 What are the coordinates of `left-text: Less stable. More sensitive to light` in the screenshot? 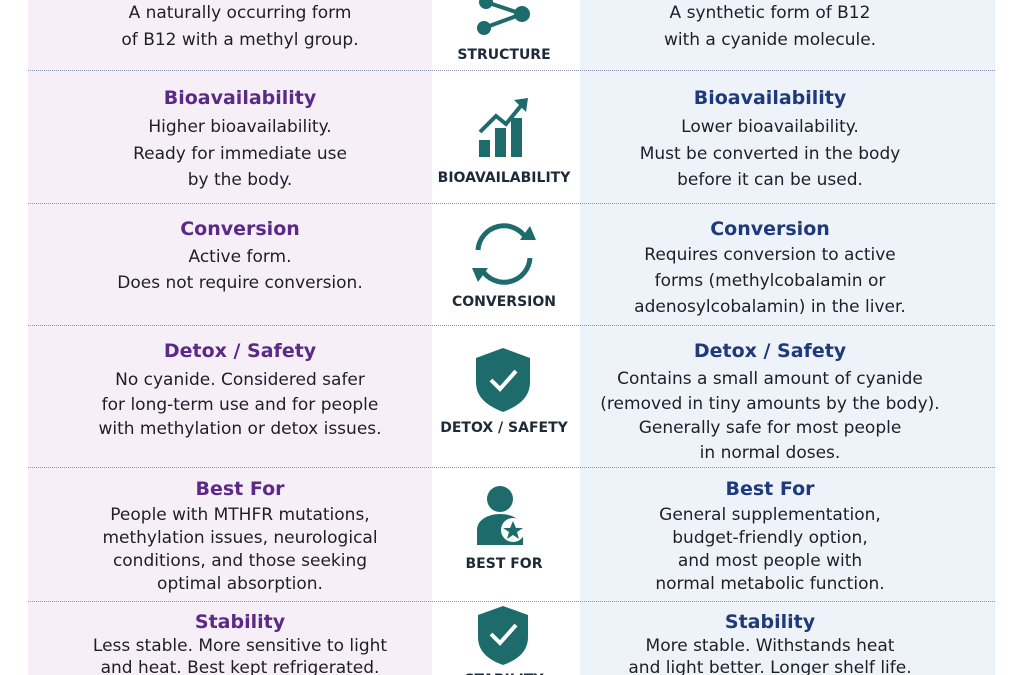 It's located at (240, 646).